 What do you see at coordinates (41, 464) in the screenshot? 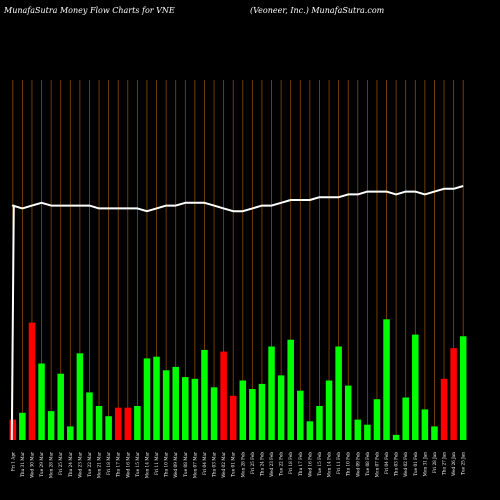
I see `tick-label: Tue 29 Mar` at bounding box center [41, 464].